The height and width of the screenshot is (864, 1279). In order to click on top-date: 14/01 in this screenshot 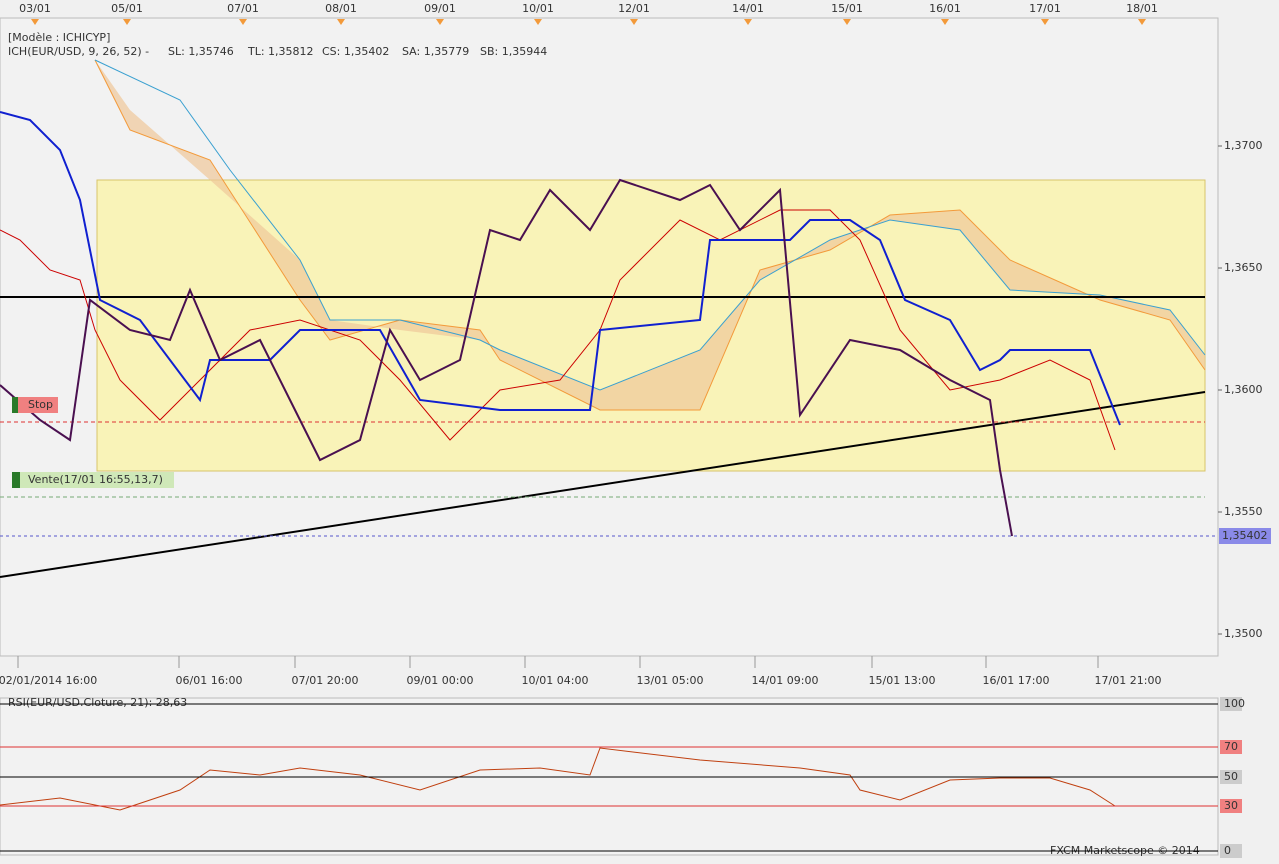, I will do `click(748, 8)`.